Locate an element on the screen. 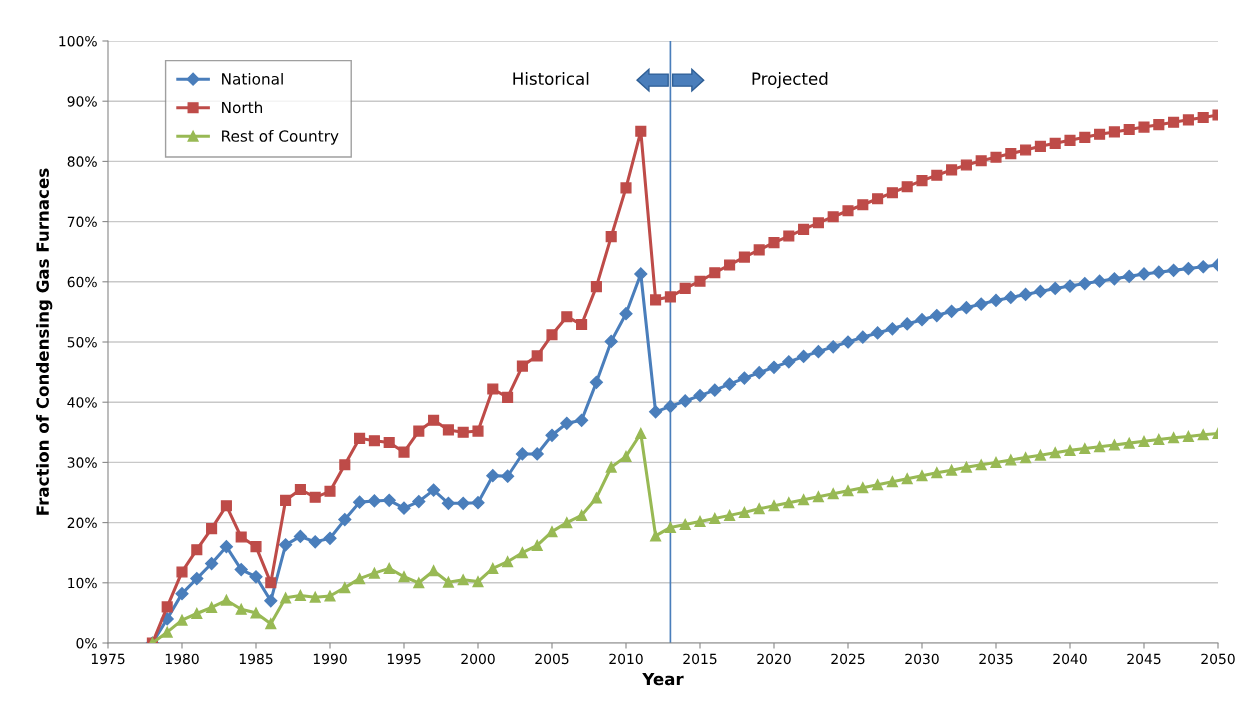 Image resolution: width=1251 pixels, height=717 pixels. legend-label: Rest of Country is located at coordinates (280, 137).